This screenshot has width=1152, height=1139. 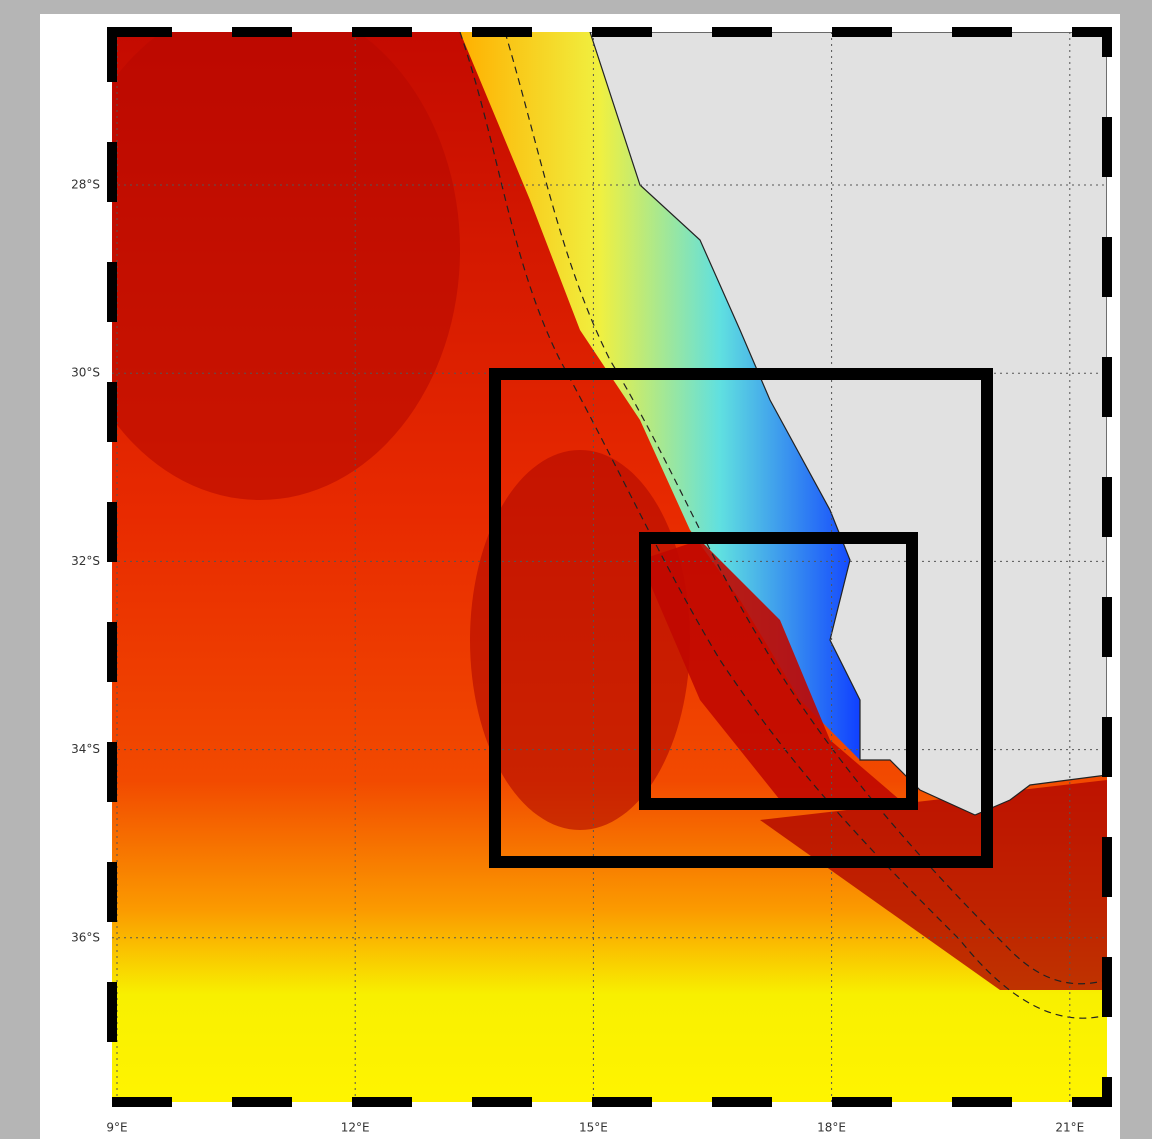 I want to click on lat-tick-label: 34°S, so click(x=85, y=749).